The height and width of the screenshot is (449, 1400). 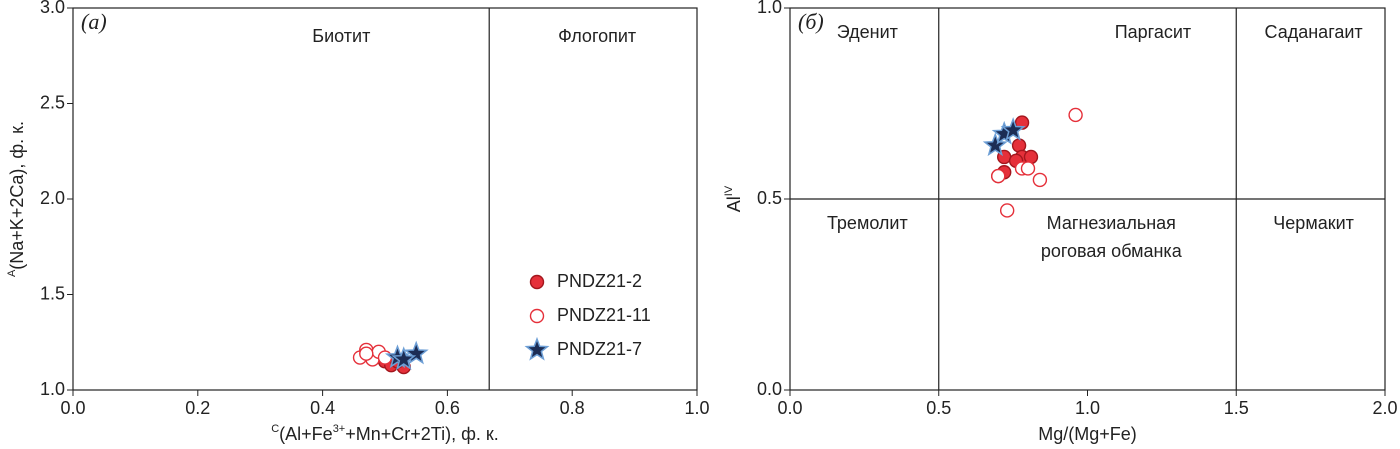 What do you see at coordinates (17, 195) in the screenshot?
I see `label-part: (Na+K+2Ca), ф. к.` at bounding box center [17, 195].